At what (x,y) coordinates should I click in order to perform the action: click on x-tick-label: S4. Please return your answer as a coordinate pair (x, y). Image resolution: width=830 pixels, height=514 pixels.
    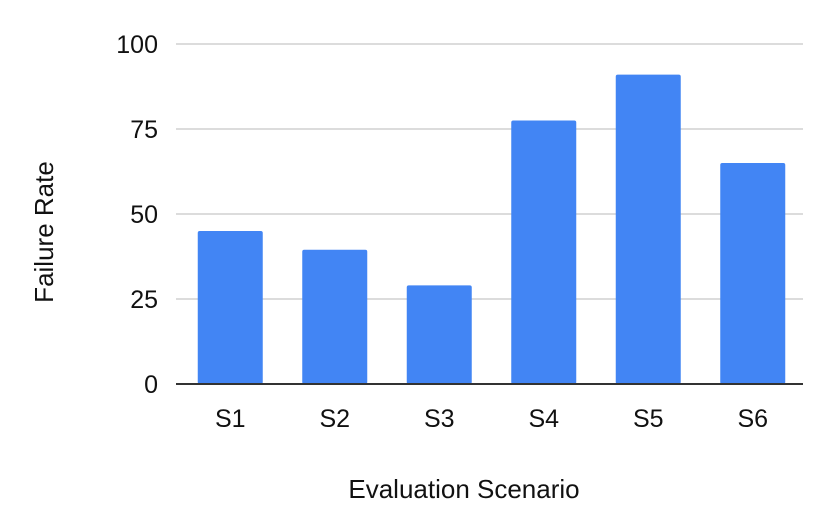
    Looking at the image, I should click on (543, 419).